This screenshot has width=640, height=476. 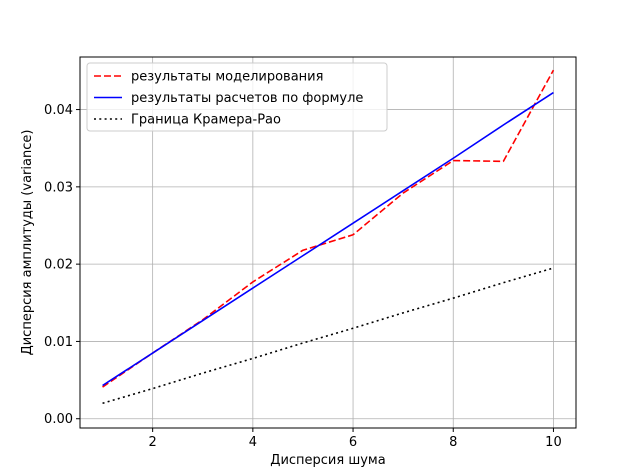 I want to click on x-tick-label: 10, so click(x=553, y=442).